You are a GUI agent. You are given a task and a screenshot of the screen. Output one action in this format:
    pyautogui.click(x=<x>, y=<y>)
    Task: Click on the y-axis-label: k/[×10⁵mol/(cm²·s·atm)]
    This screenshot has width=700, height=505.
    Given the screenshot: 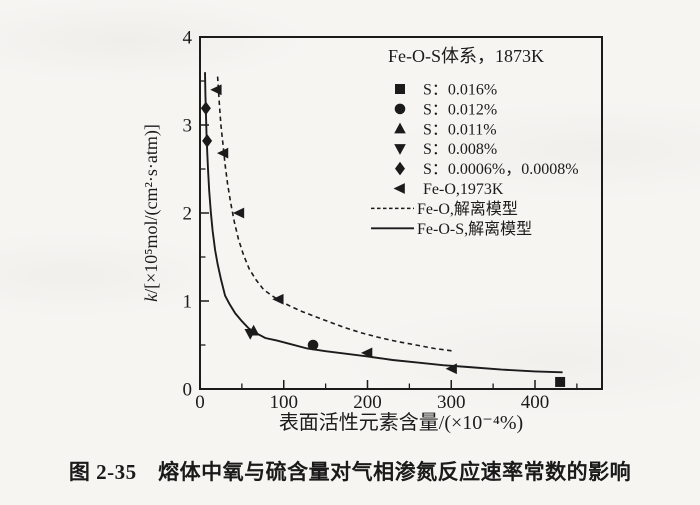 What is the action you would take?
    pyautogui.click(x=151, y=213)
    